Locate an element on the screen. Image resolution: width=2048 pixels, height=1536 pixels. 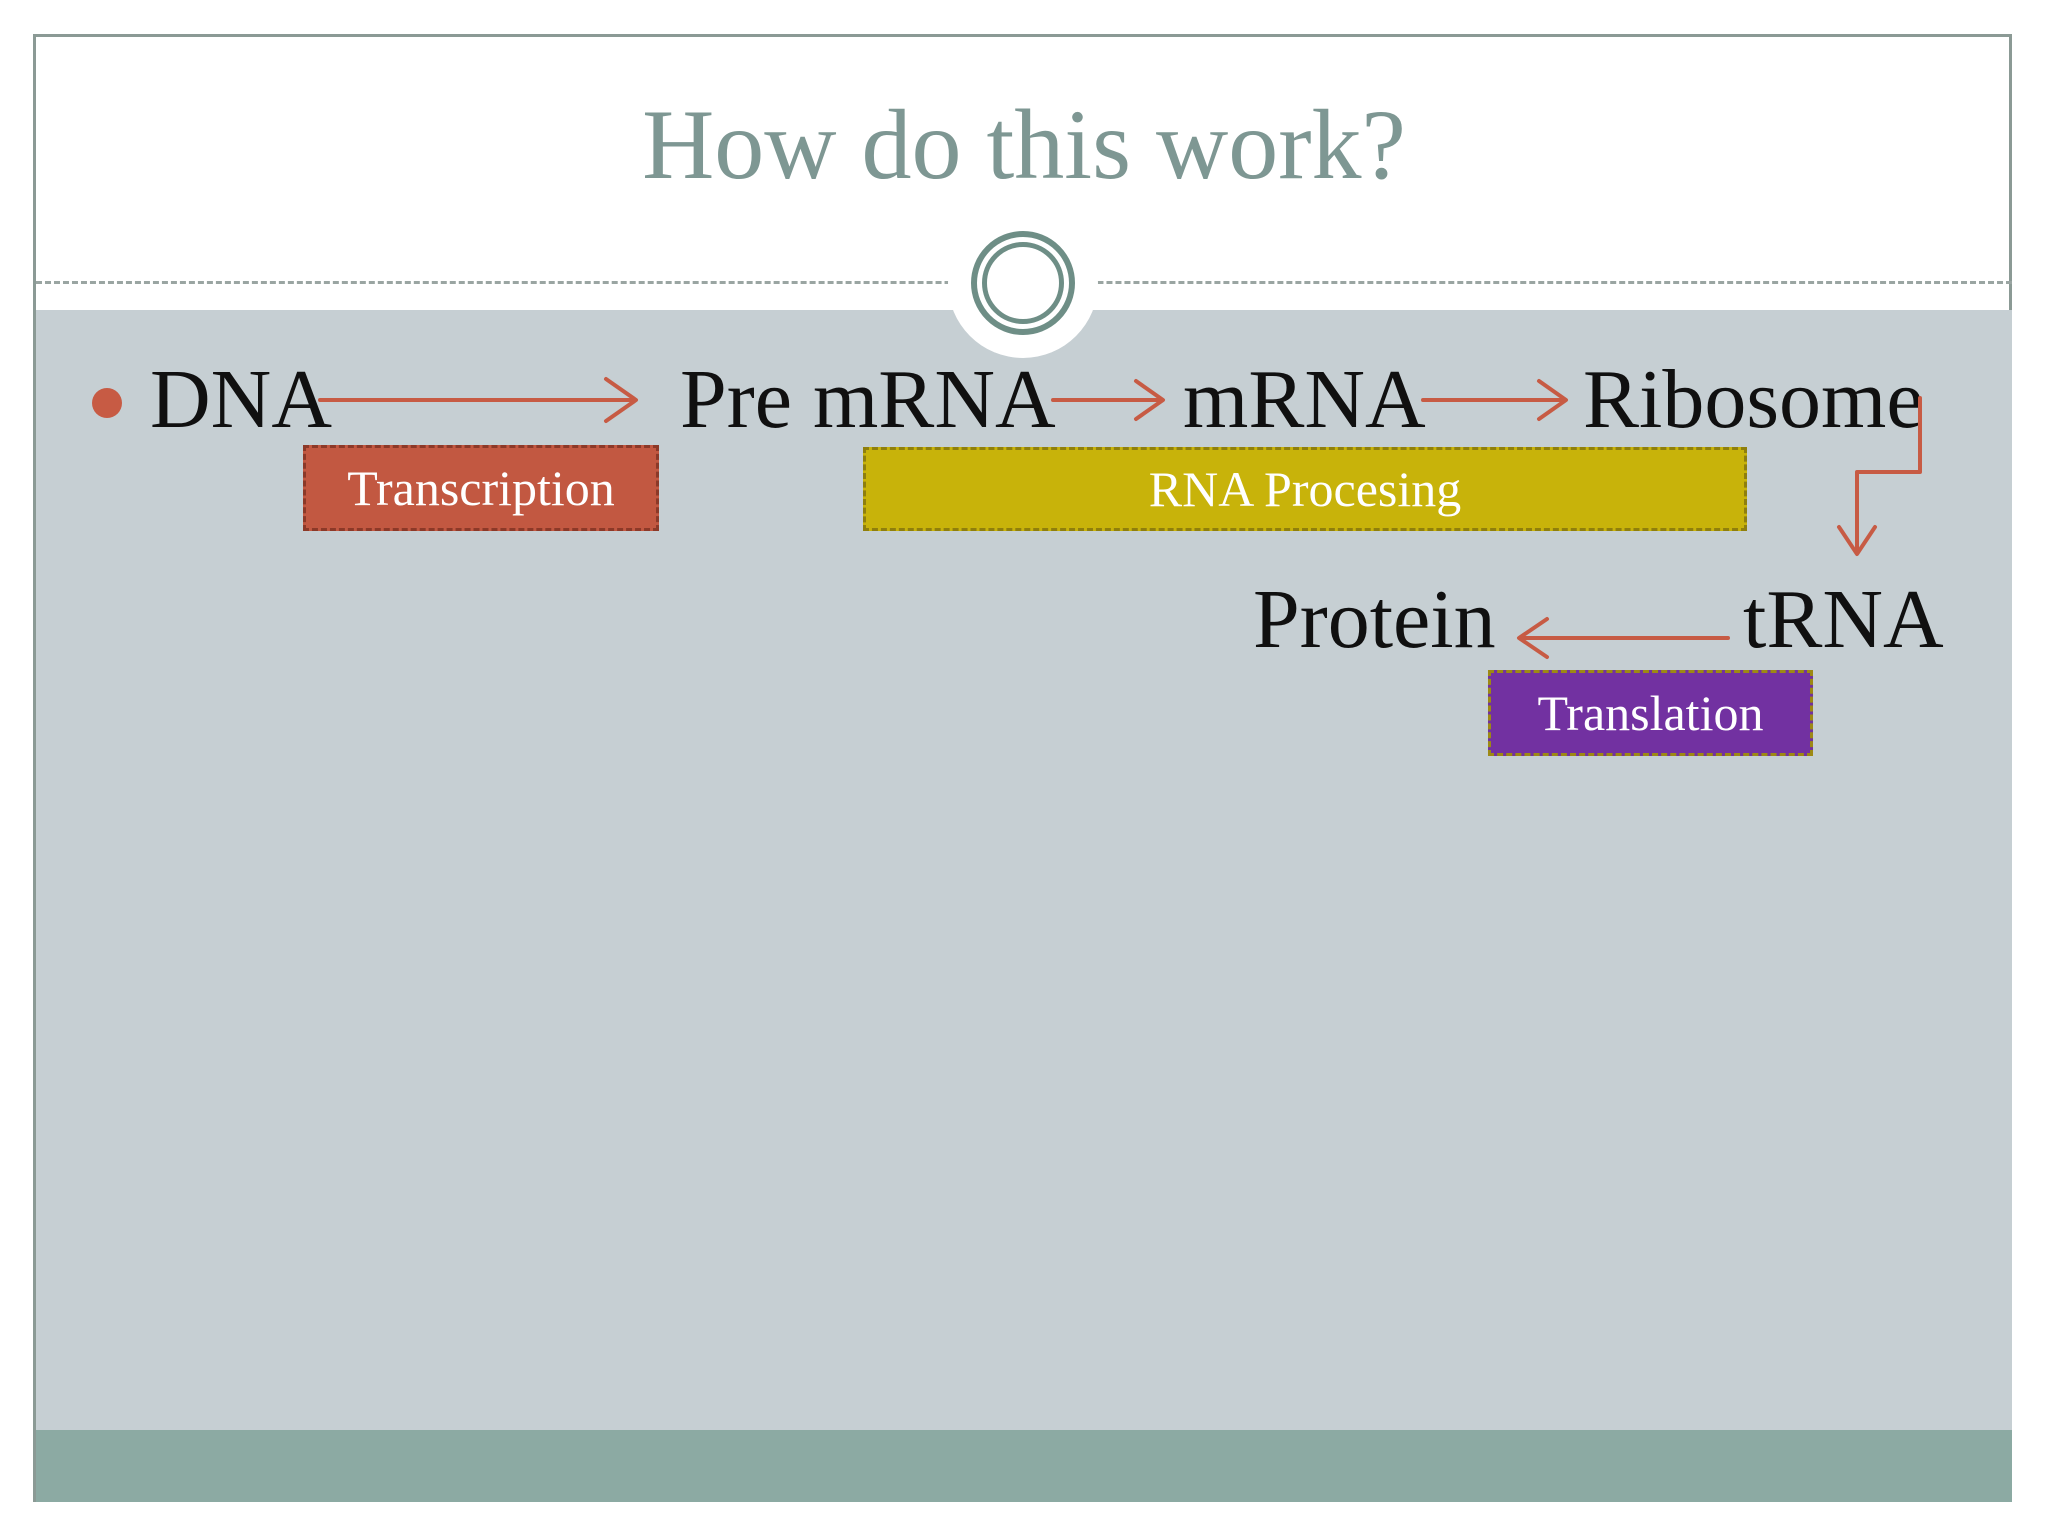
node-trna: tRNA is located at coordinates (1843, 619).